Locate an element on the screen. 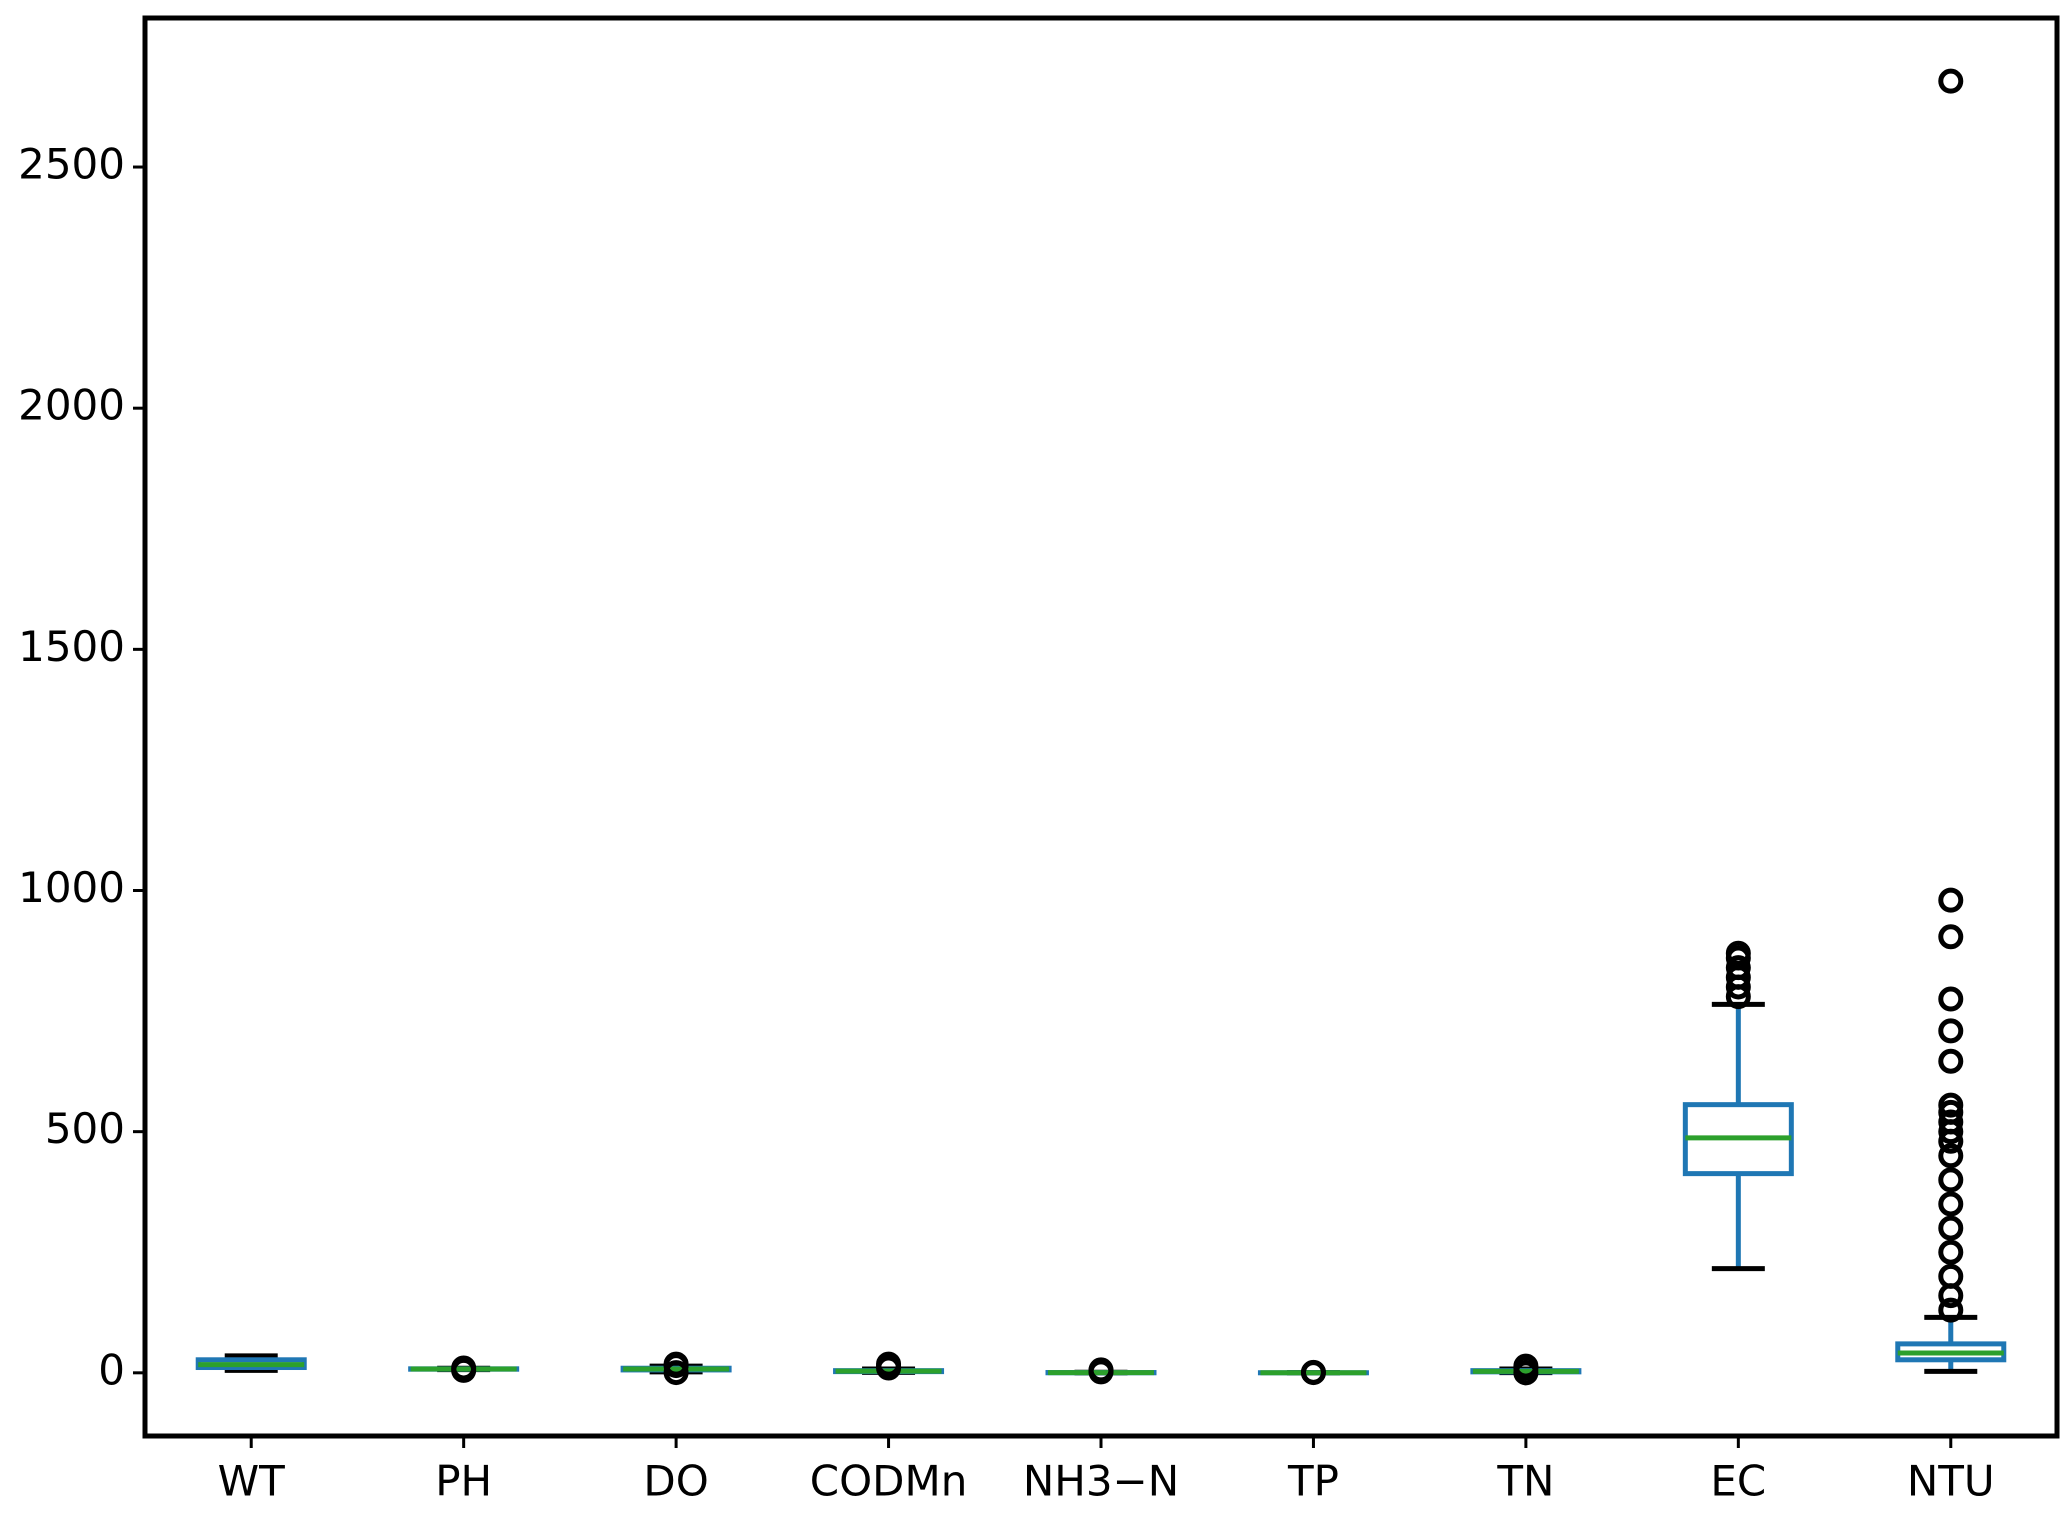  y-tick-label: 2500 is located at coordinates (71, 164).